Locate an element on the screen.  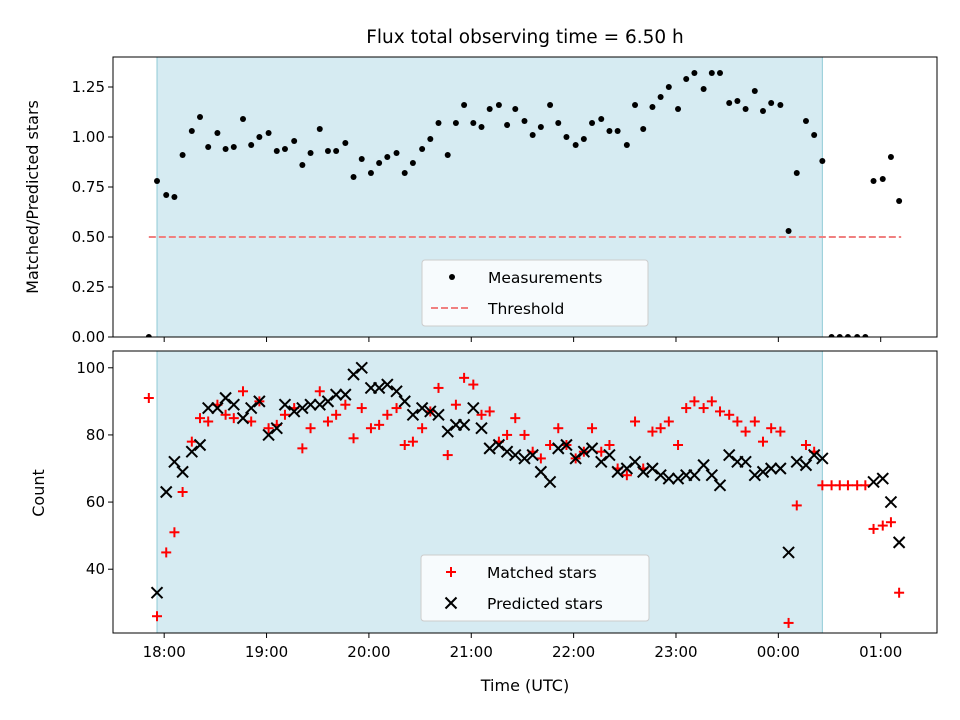
y-tick-label: 0.50 is located at coordinates (88, 237).